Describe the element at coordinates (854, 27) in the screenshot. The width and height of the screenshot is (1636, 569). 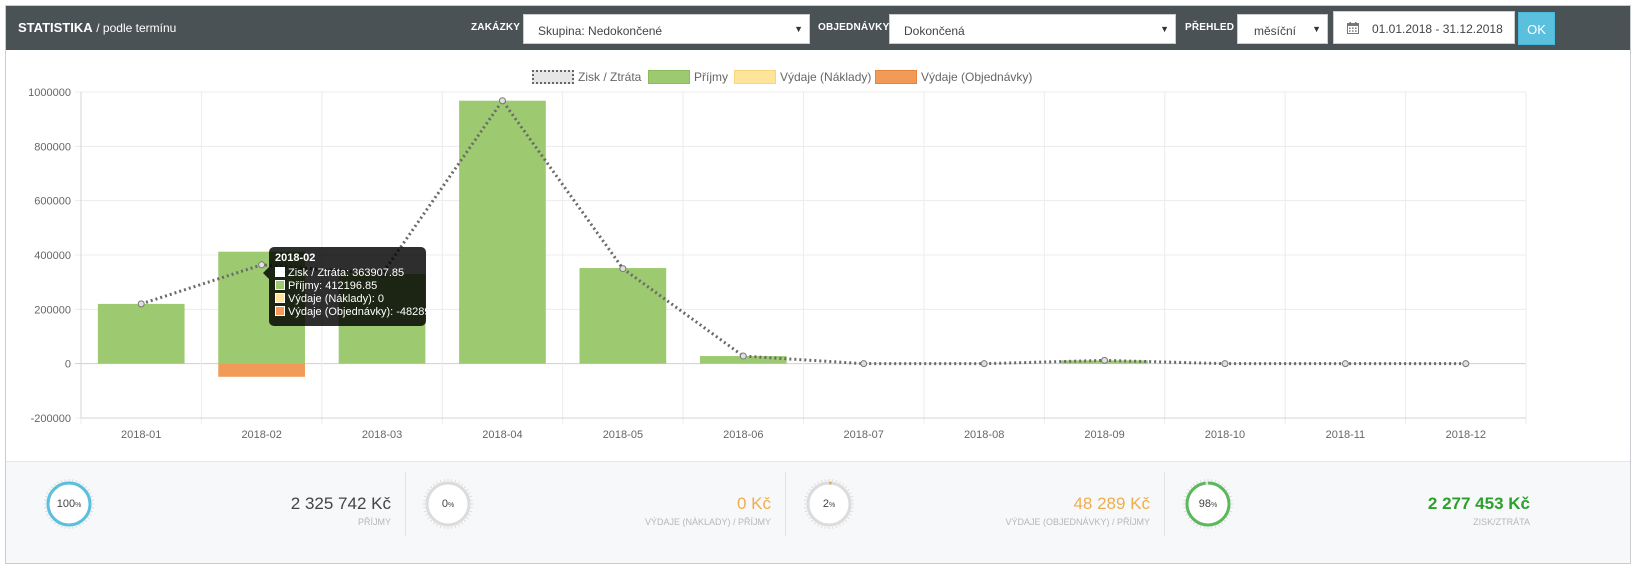
I see `objednavky-label: OBJEDNÁVKY` at that location.